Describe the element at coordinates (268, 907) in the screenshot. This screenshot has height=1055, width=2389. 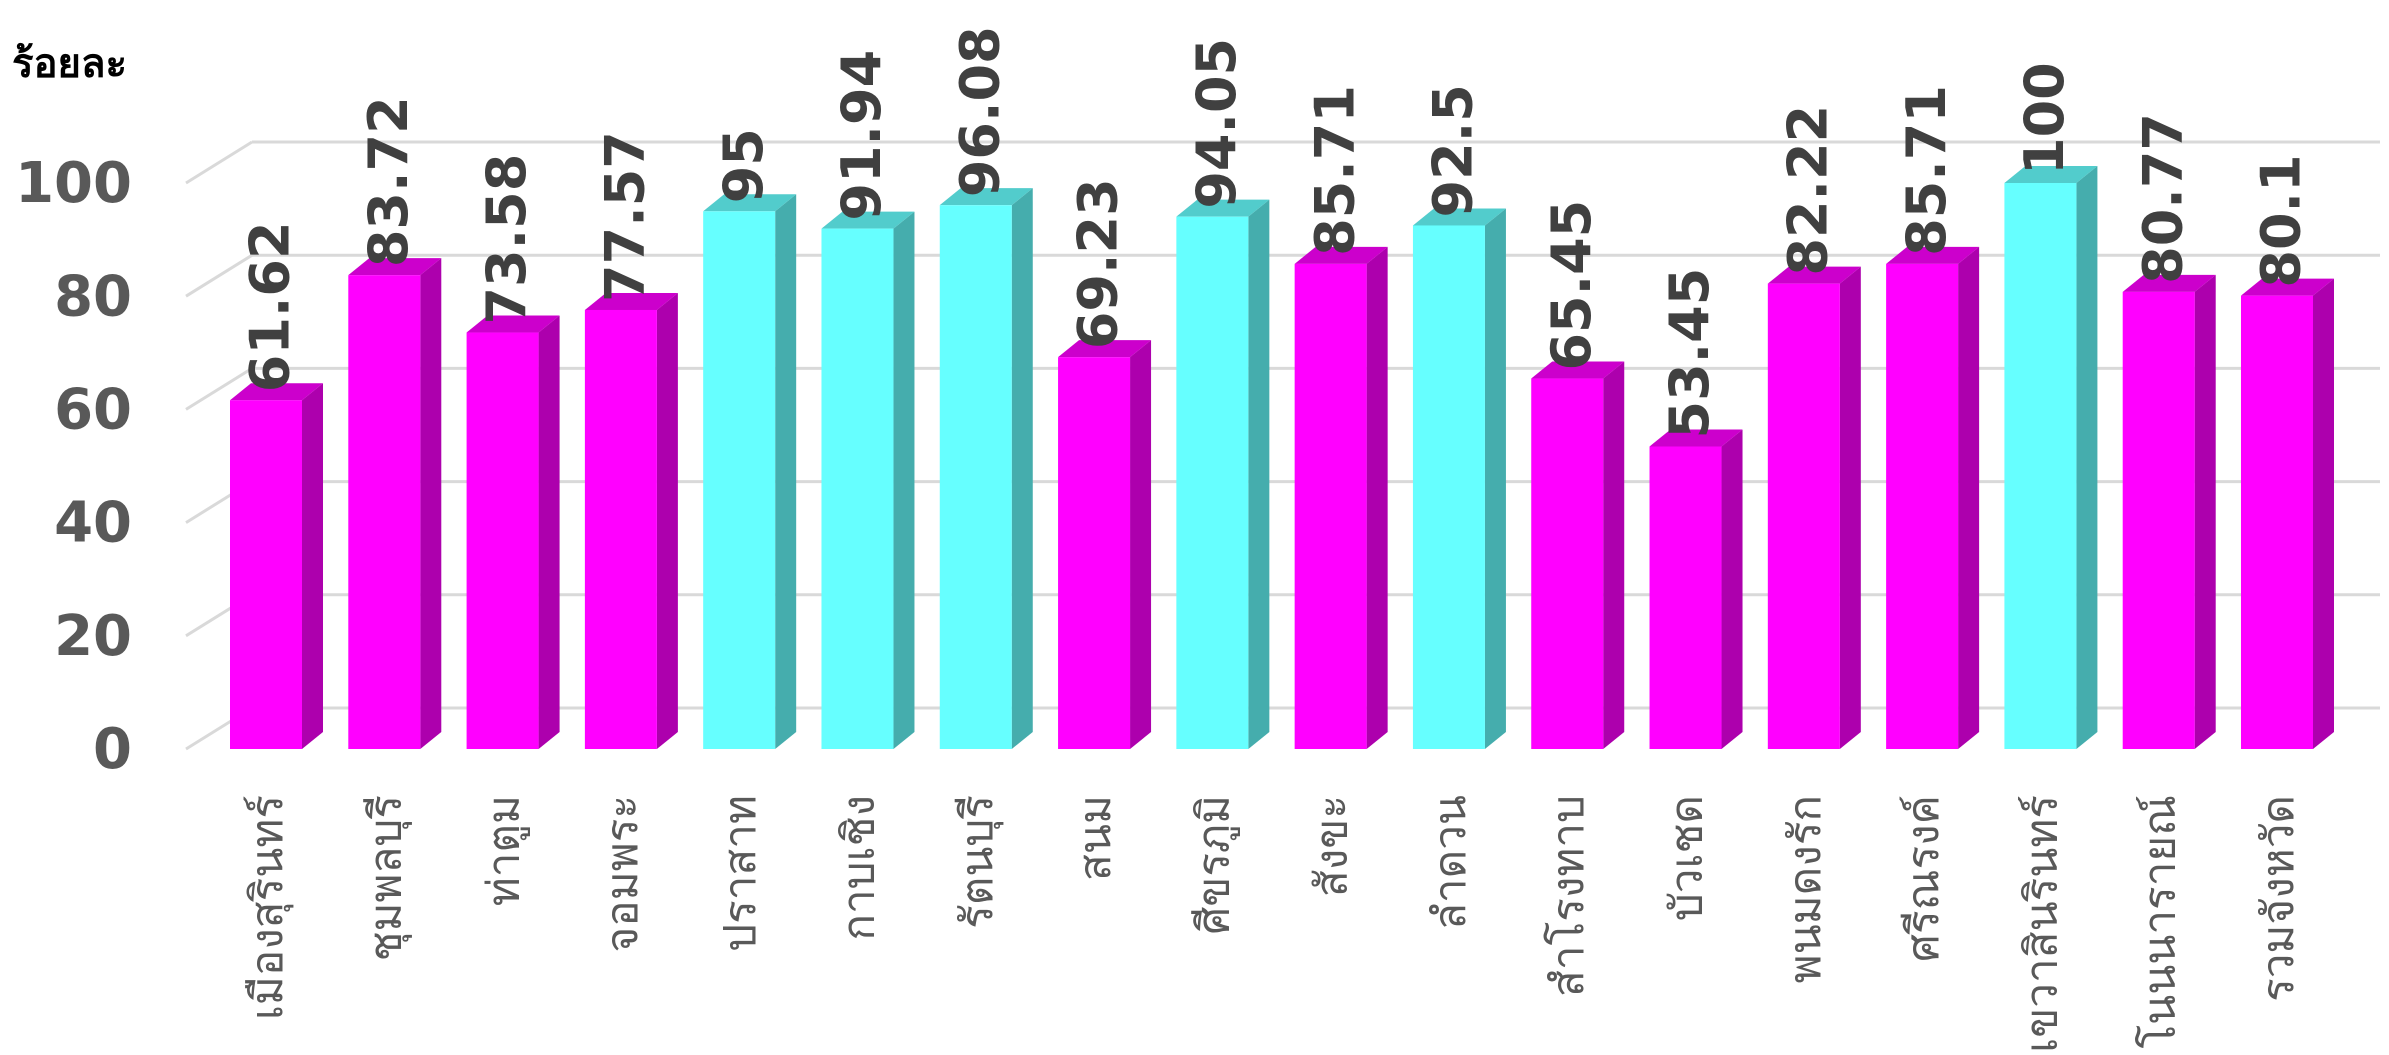
I see `x-tick-label: เมืองสุรินทร์` at that location.